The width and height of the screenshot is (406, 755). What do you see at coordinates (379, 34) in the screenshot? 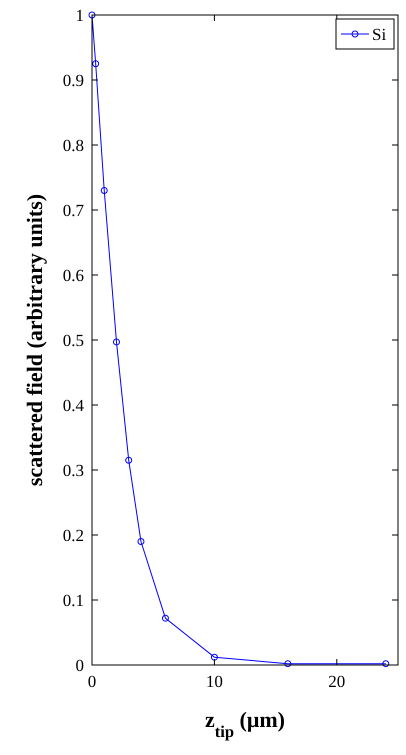
I see `legend-label: Si` at bounding box center [379, 34].